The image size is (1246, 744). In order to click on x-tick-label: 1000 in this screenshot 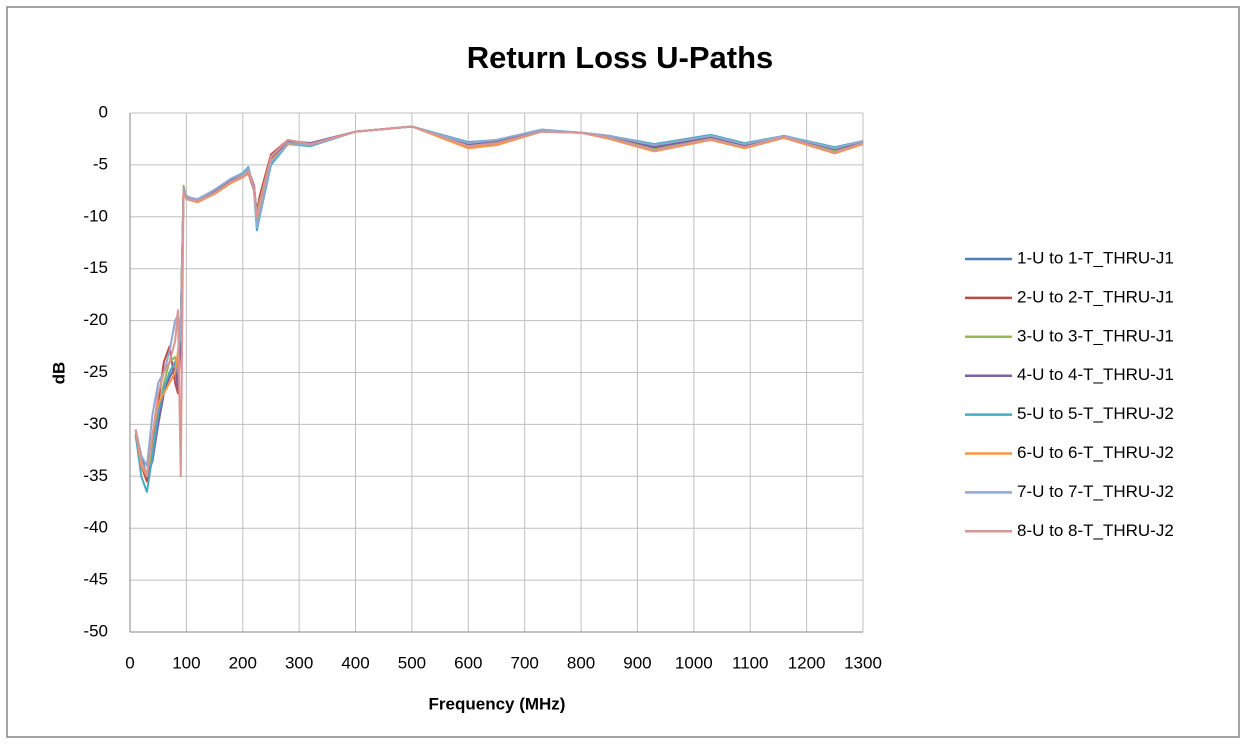, I will do `click(694, 662)`.